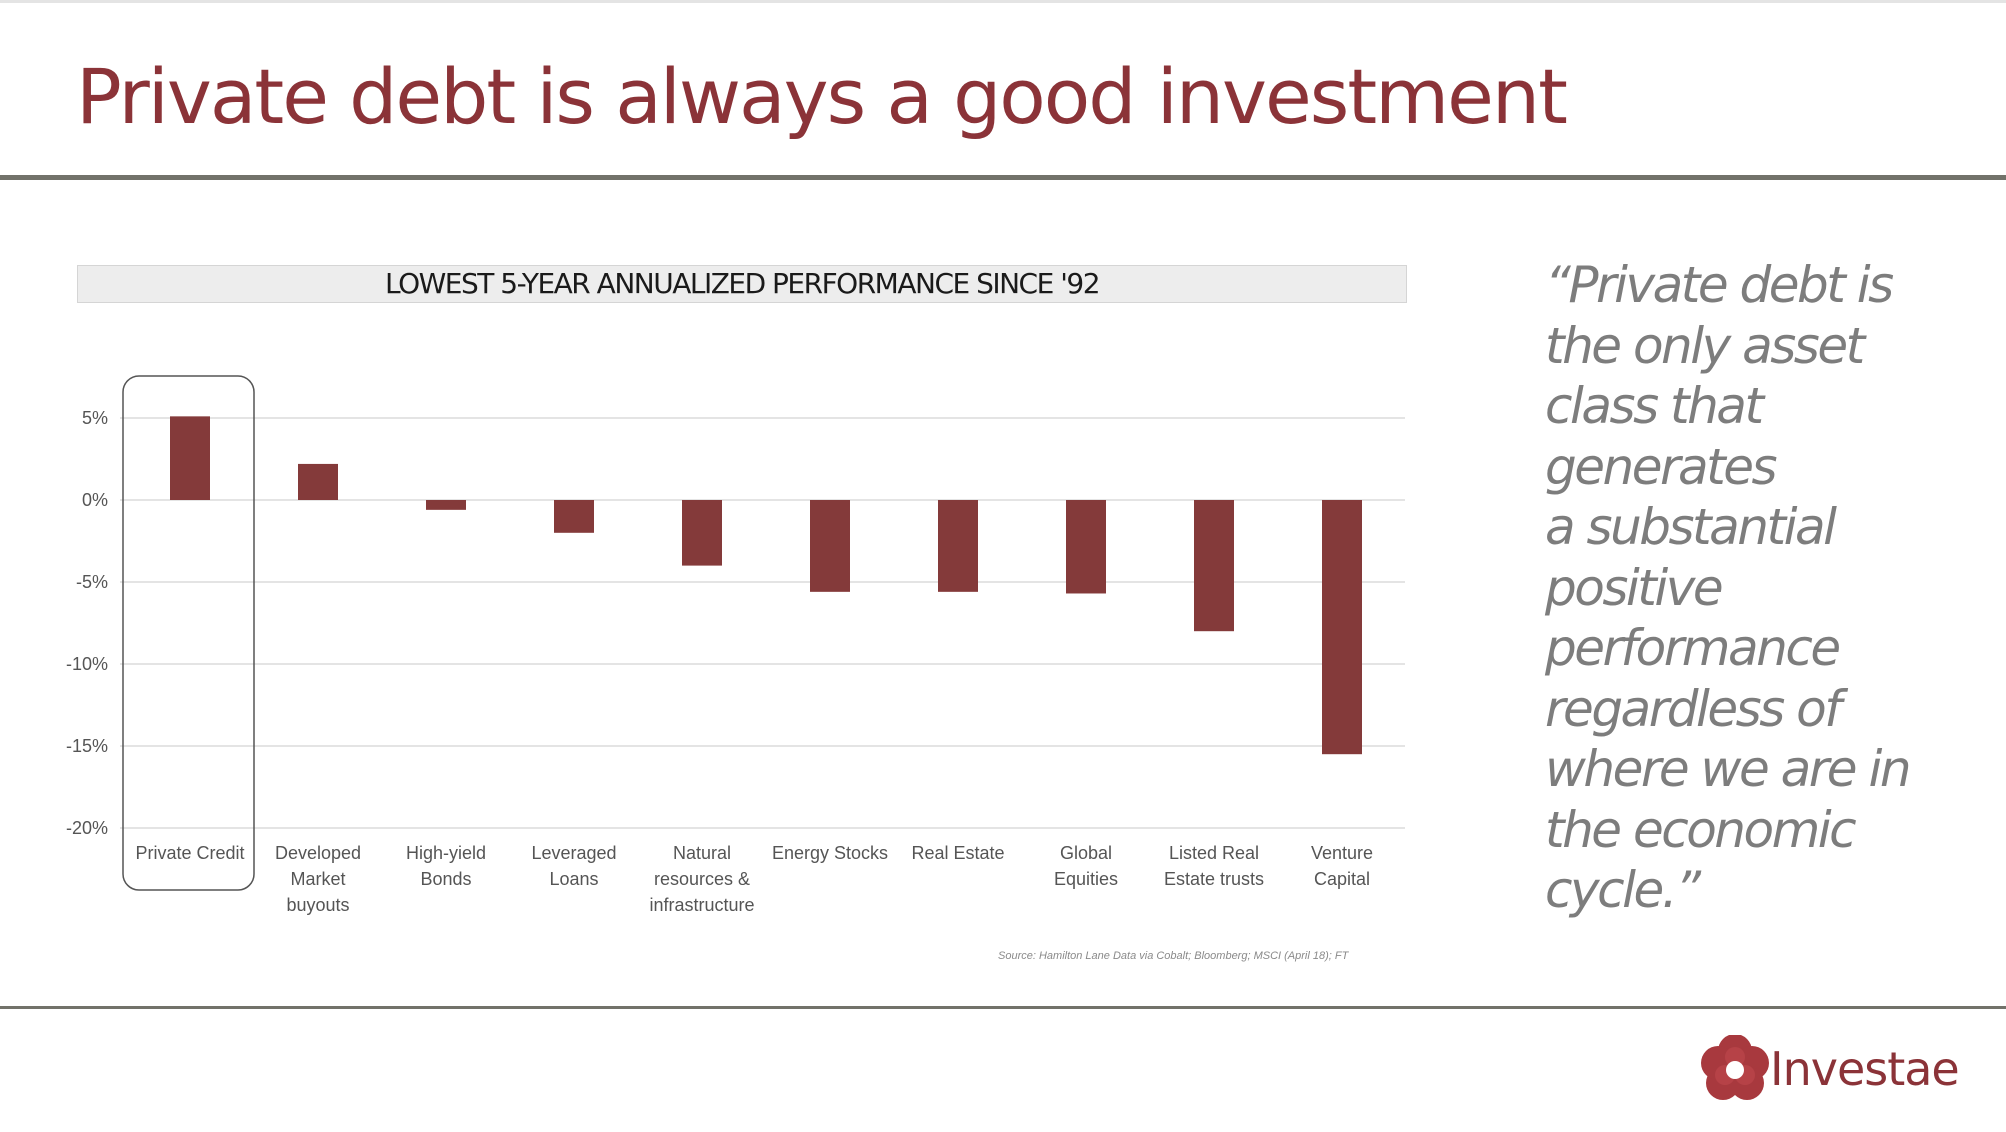 The width and height of the screenshot is (2006, 1132). Describe the element at coordinates (1214, 853) in the screenshot. I see `x-tick-label: Listed Real` at that location.